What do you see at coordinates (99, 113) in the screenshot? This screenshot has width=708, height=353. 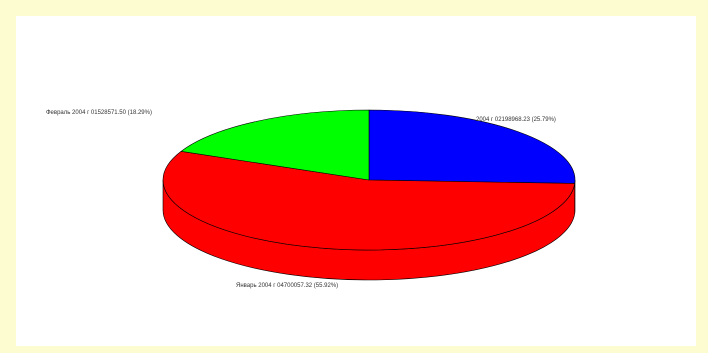 I see `slice-label-green: Февраль 2004 г 01528571.50 (18.29%)` at bounding box center [99, 113].